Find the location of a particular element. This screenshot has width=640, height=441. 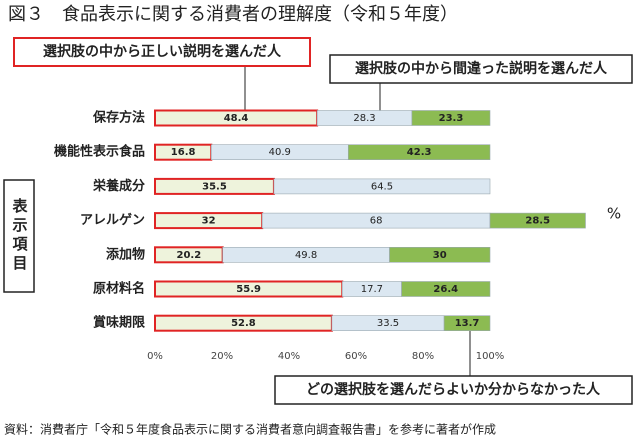

value-label: 52.8 is located at coordinates (243, 323).